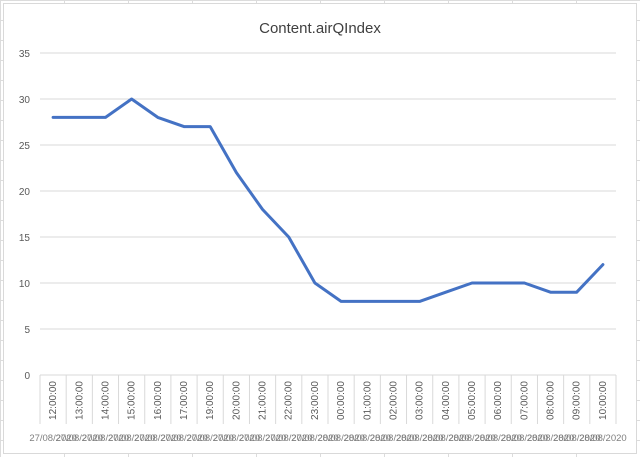 This screenshot has width=640, height=457. What do you see at coordinates (132, 400) in the screenshot?
I see `x-tick-label: 15:00:00` at bounding box center [132, 400].